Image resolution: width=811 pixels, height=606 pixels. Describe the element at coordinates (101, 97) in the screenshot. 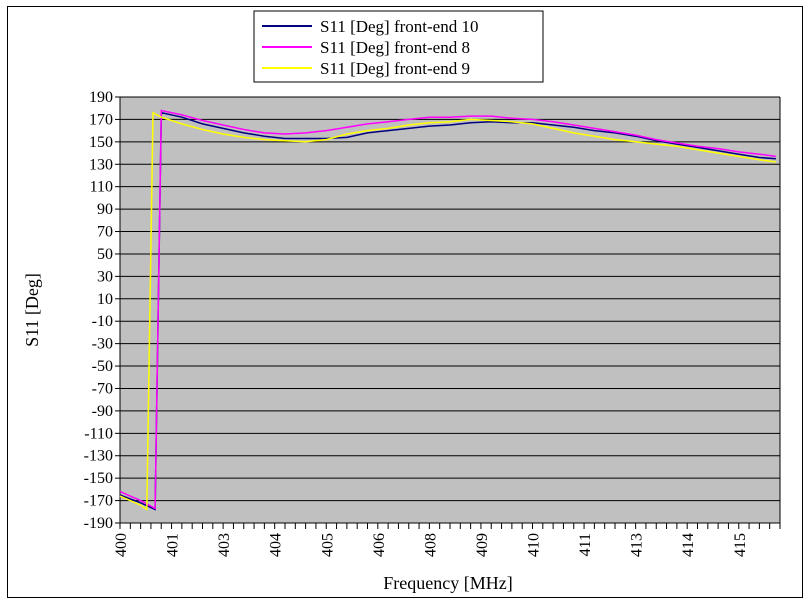

I see `y-tick-label: 190` at that location.